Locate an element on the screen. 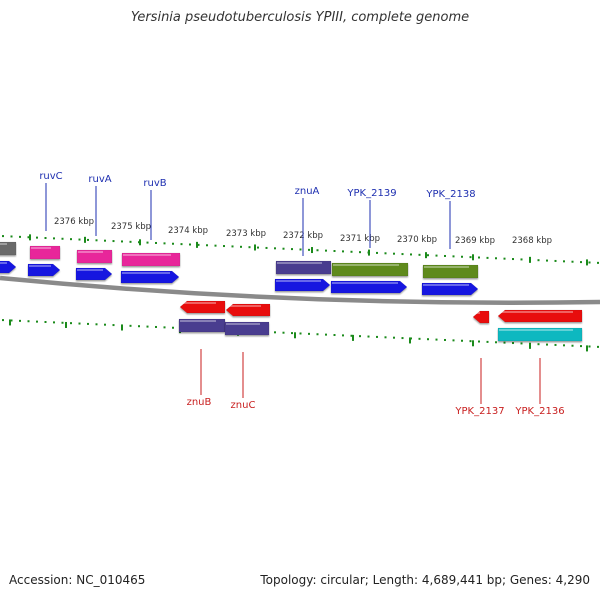 Image resolution: width=600 pixels, height=600 pixels. ruler-label: 2368 kbp is located at coordinates (532, 241).